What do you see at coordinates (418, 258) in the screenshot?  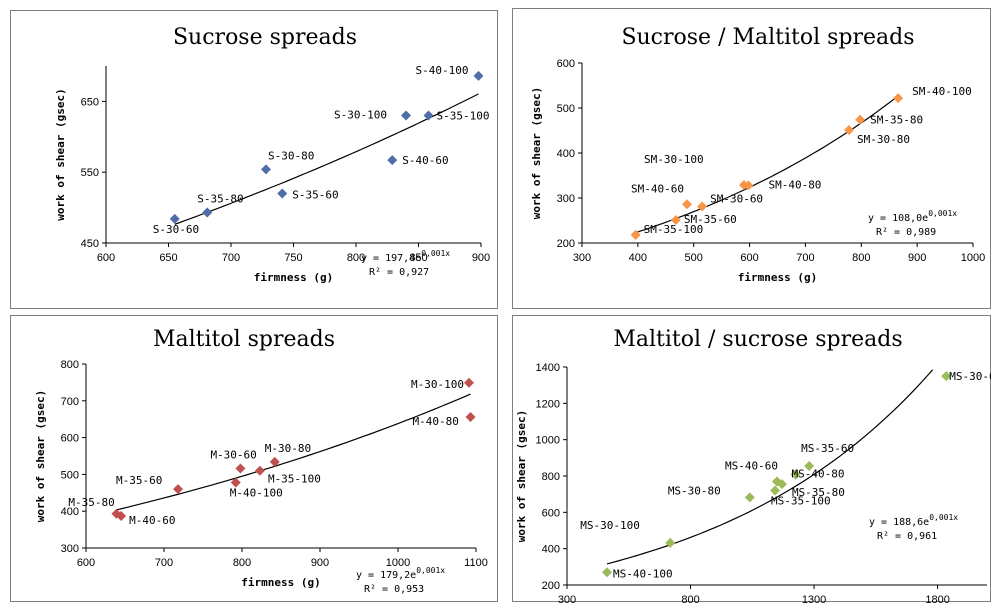 I see `x-tick-label: 850` at bounding box center [418, 258].